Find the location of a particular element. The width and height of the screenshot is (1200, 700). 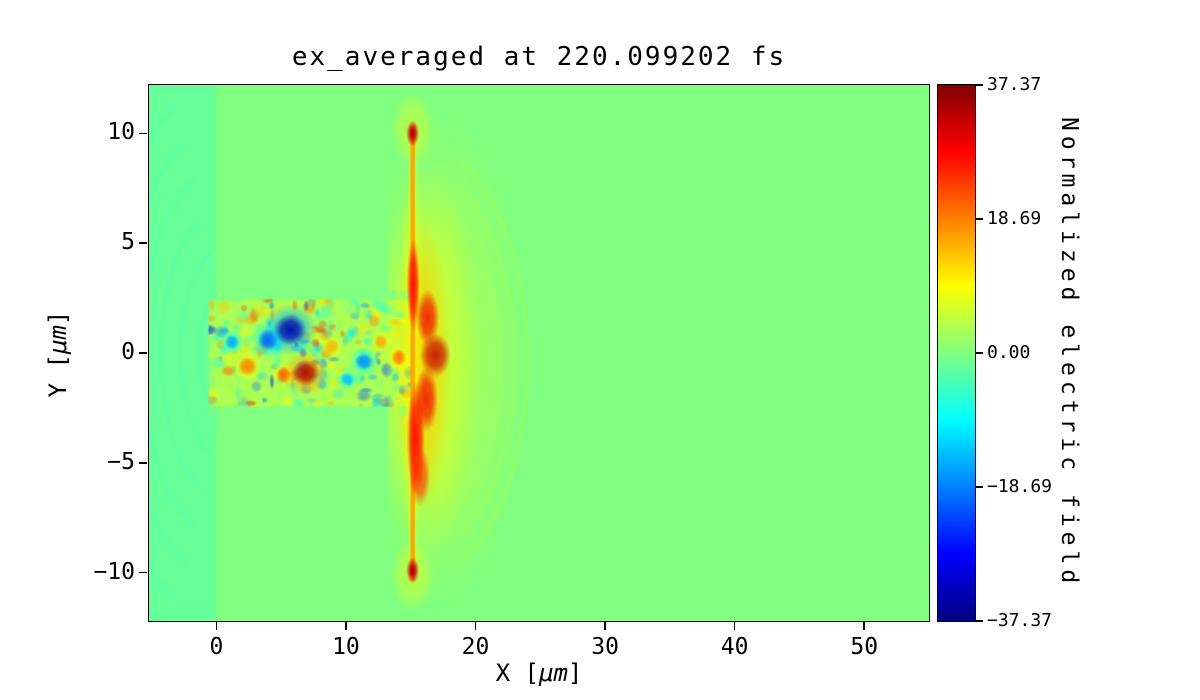

colorbar-tick-label: −37.37 is located at coordinates (1020, 620).